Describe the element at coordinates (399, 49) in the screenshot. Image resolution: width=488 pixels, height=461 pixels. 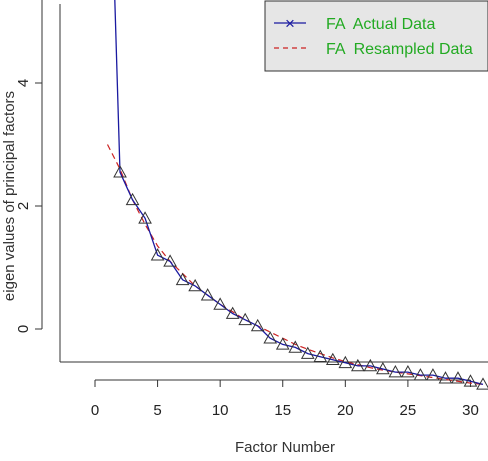
I see `legend-label-resampled: FA Resampled Data` at that location.